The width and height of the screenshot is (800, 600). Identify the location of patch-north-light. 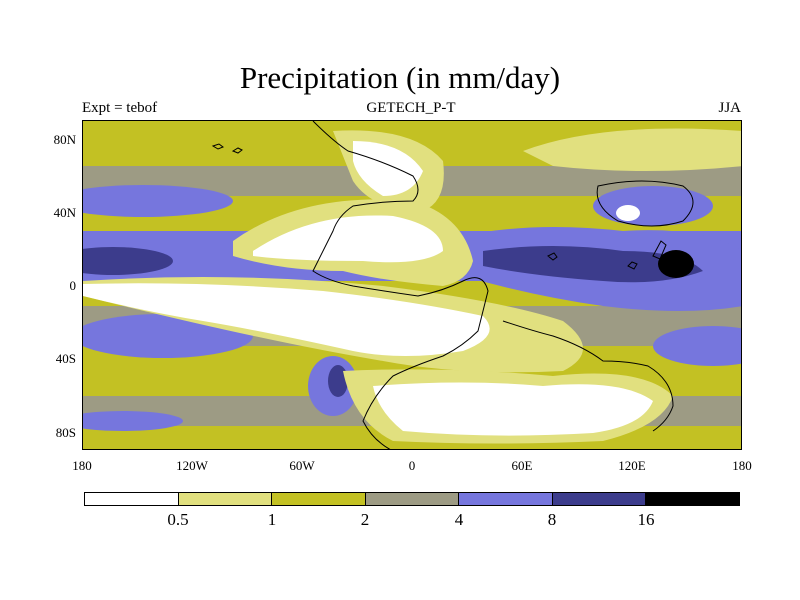
(632, 149).